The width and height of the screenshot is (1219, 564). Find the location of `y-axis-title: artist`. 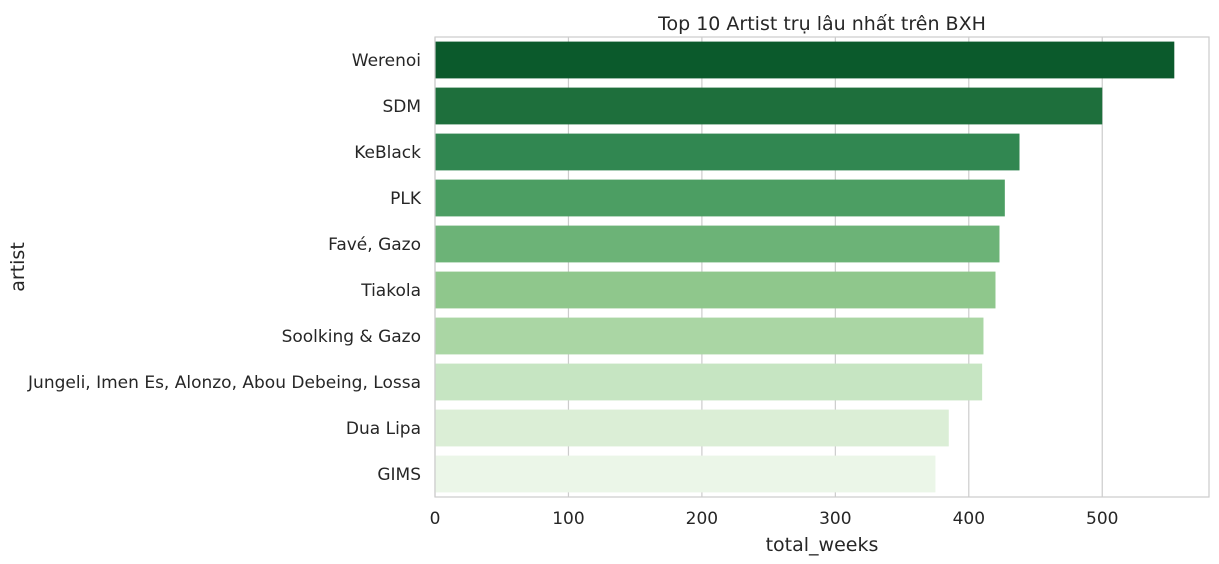

y-axis-title: artist is located at coordinates (18, 267).